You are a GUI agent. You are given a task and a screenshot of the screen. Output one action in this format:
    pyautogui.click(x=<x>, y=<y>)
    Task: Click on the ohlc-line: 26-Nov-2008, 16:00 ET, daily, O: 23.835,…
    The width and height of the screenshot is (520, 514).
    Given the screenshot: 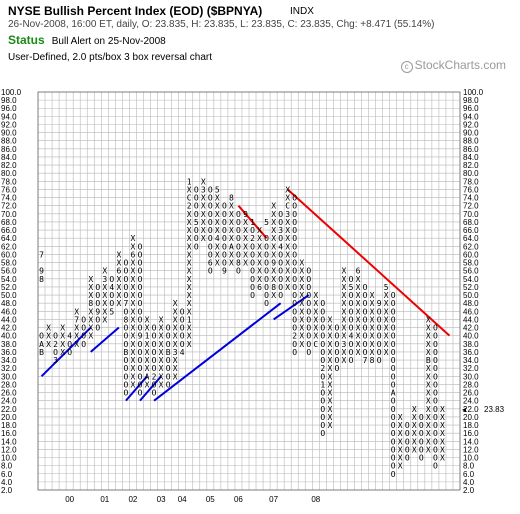 What is the action you would take?
    pyautogui.click(x=221, y=24)
    